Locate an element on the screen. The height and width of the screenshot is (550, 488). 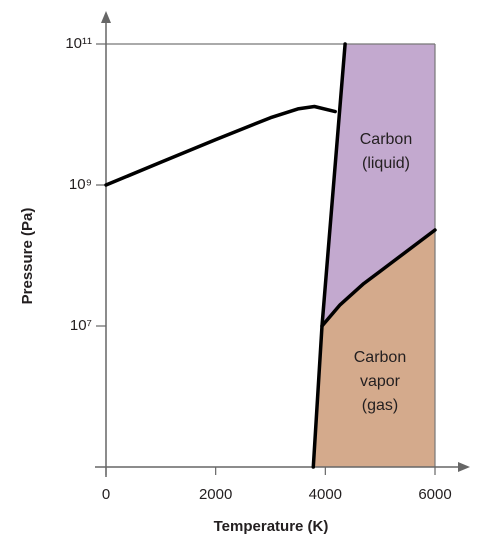
x-axis-label: Temperature (K) is located at coordinates (271, 526).